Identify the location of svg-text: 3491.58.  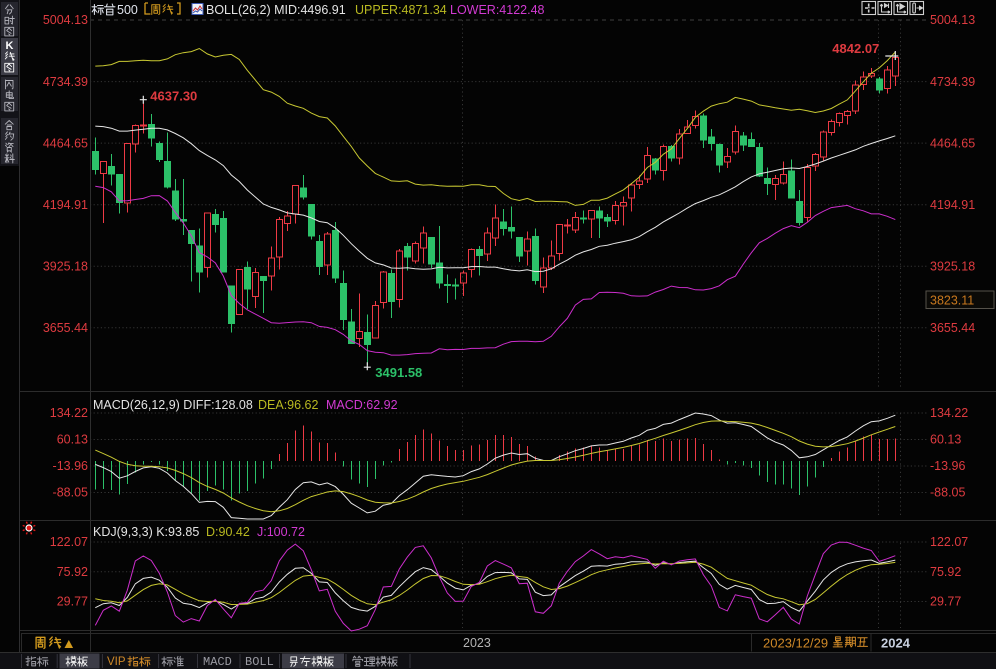
(398, 372).